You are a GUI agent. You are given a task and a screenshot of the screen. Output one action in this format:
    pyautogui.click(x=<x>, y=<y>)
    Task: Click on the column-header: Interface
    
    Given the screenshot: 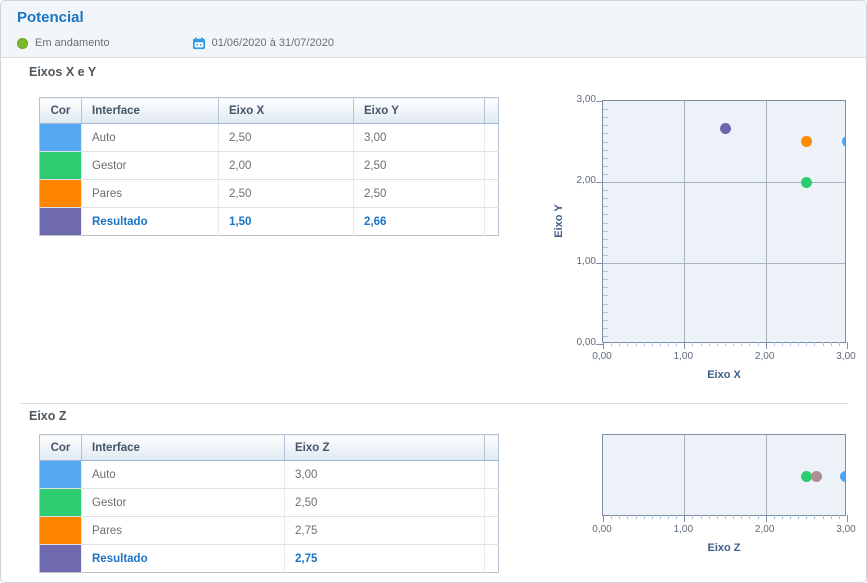 What is the action you would take?
    pyautogui.click(x=150, y=110)
    